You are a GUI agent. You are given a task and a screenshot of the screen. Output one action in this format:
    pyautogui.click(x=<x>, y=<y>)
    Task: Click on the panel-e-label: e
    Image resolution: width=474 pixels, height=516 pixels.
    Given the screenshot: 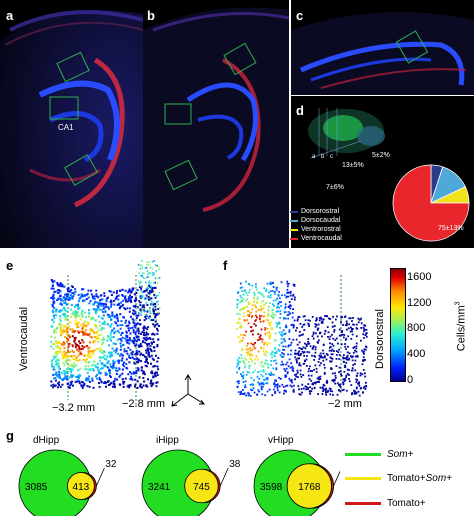 What is the action you would take?
    pyautogui.click(x=10, y=265)
    